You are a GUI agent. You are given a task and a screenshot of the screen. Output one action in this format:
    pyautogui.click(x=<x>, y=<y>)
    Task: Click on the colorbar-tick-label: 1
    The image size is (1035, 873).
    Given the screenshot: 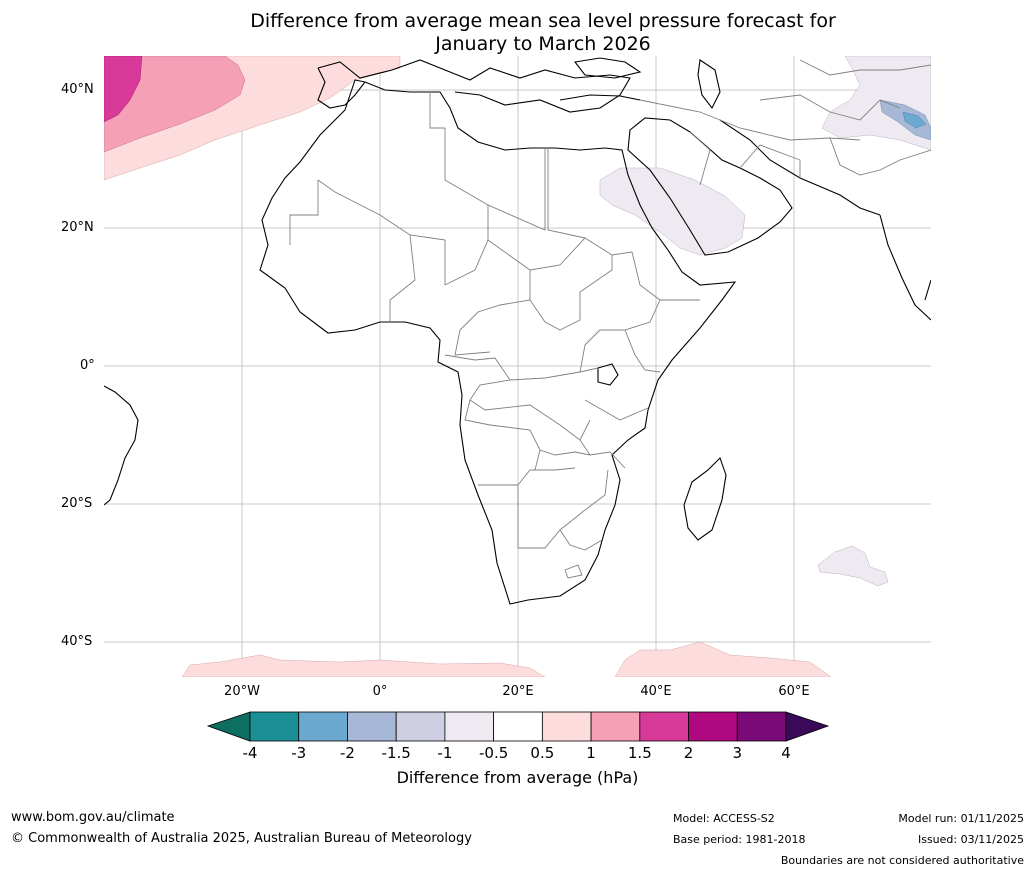 What is the action you would take?
    pyautogui.click(x=591, y=753)
    